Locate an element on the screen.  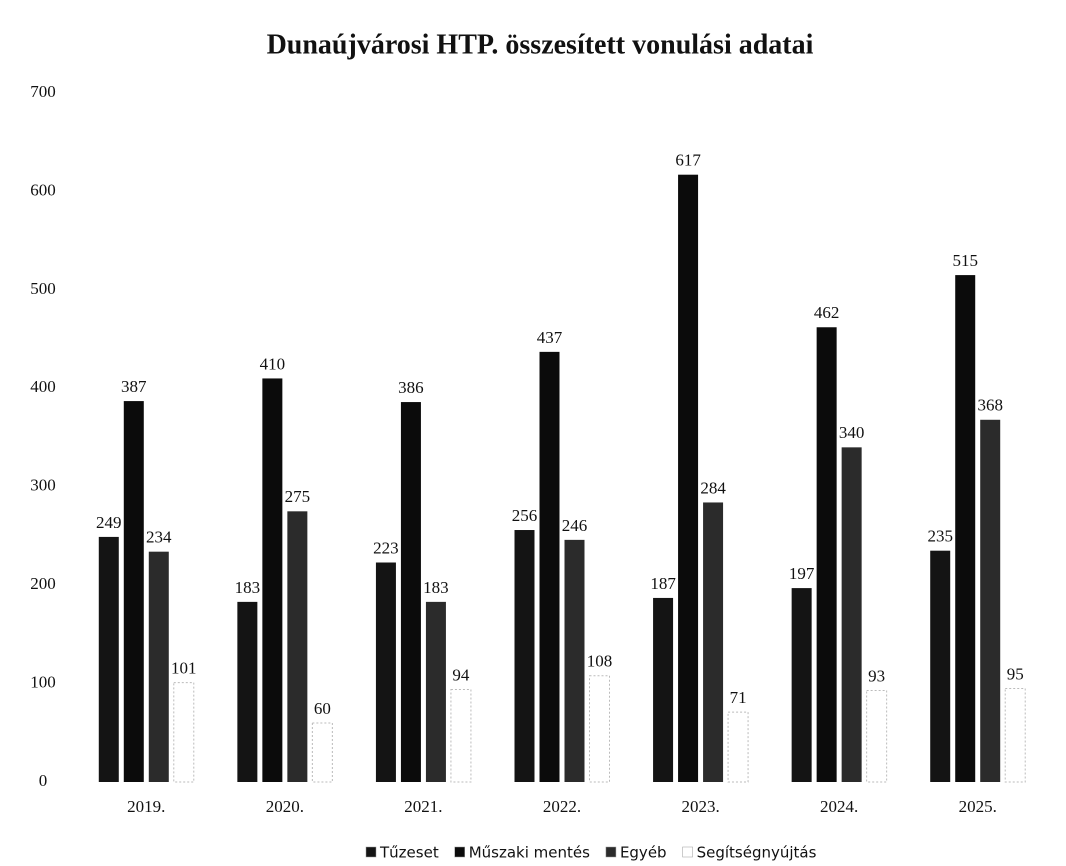
data-label: 223 is located at coordinates (386, 547).